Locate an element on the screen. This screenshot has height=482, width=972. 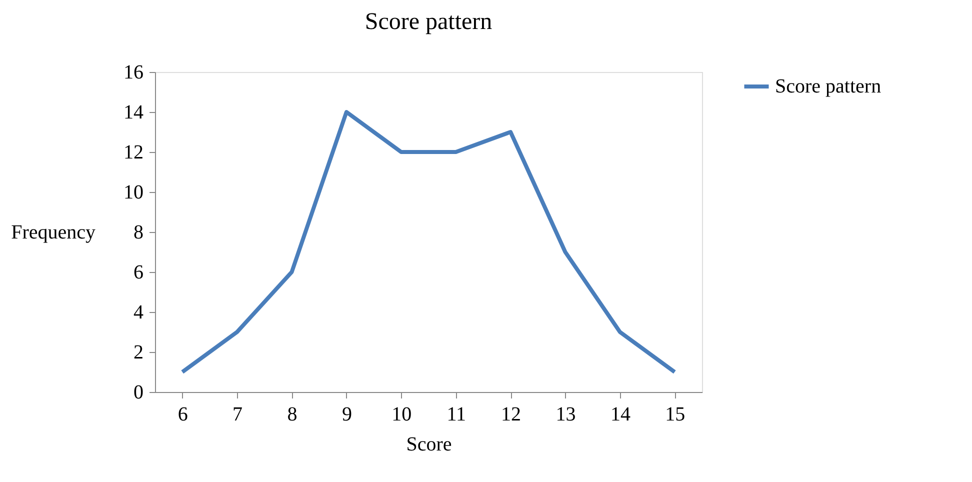
x-axis-title: Score is located at coordinates (429, 445).